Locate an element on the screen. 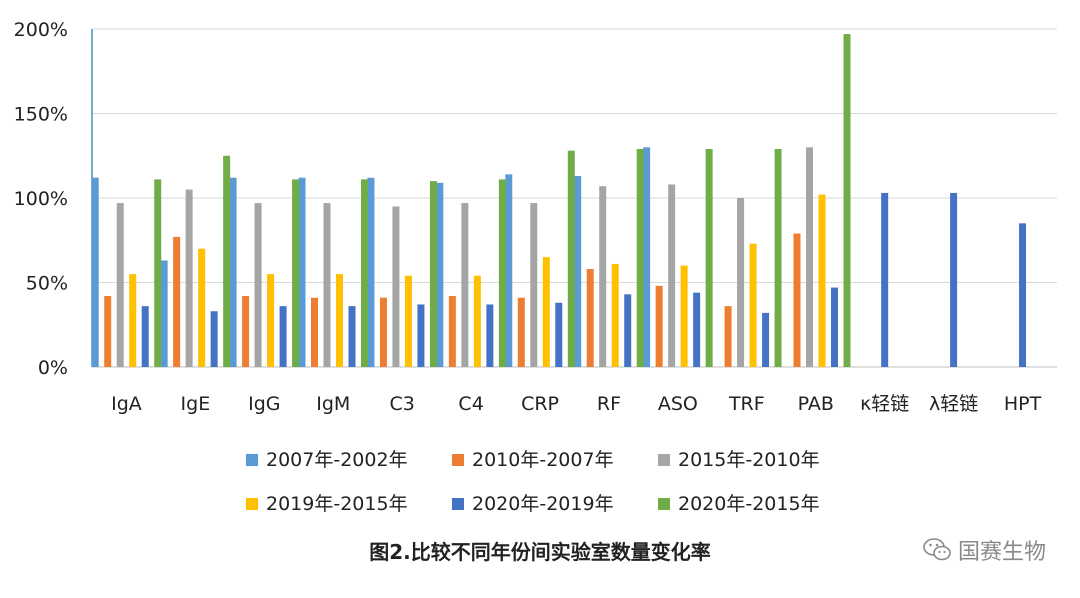  legend-label: 2020年-2019年 is located at coordinates (543, 504).